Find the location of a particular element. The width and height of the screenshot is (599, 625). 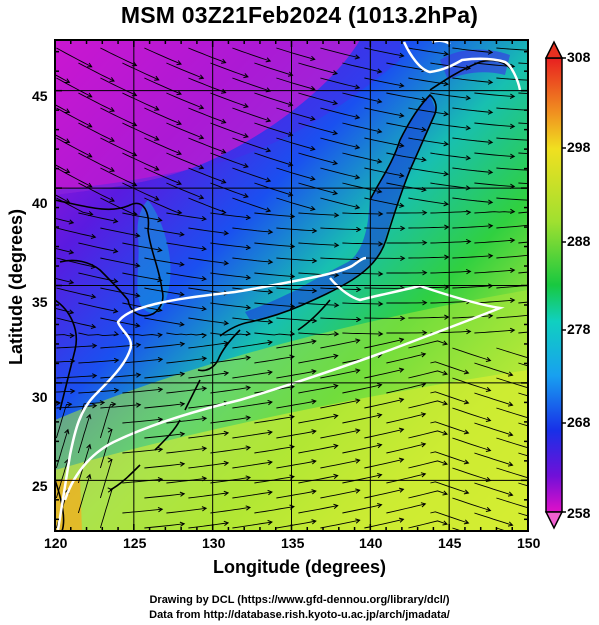

x-tick-label: 150 is located at coordinates (529, 543).